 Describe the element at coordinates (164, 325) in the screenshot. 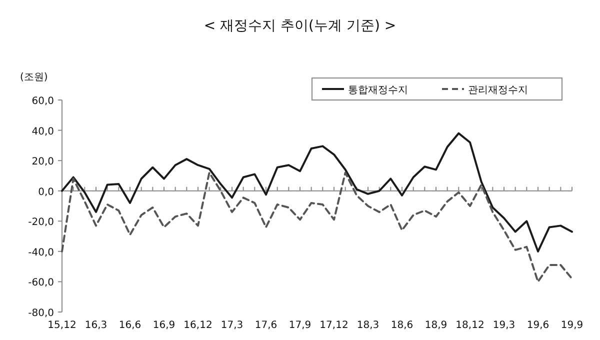

I see `x-tick-label: 16,9` at that location.